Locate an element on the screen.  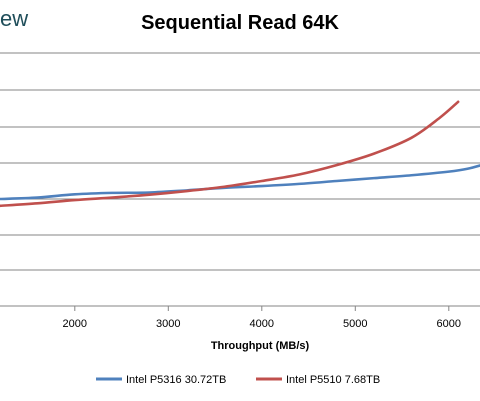
logo-fragment: ew is located at coordinates (14, 18).